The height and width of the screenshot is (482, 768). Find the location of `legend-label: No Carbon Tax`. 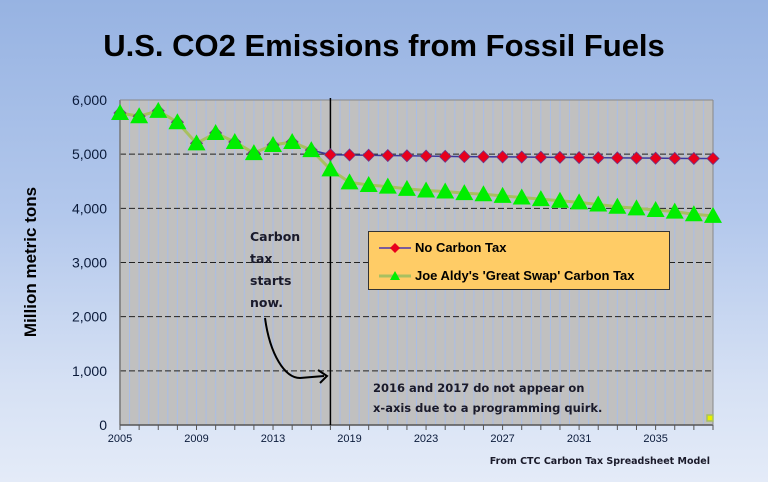

legend-label: No Carbon Tax is located at coordinates (461, 247).